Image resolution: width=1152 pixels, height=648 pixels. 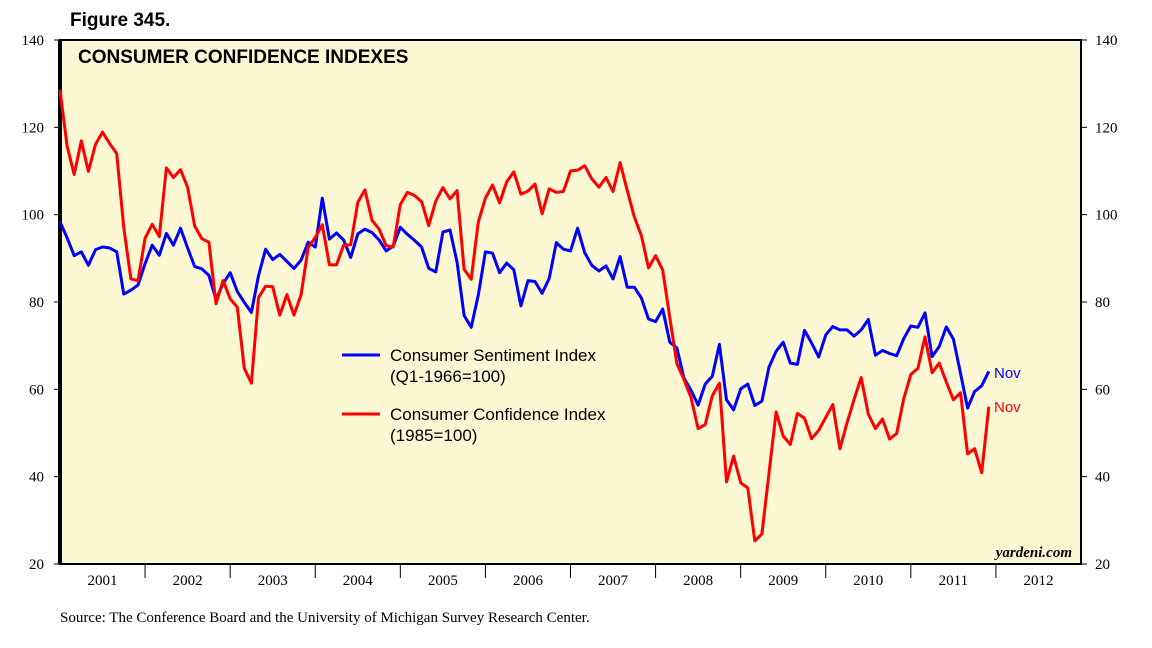 What do you see at coordinates (36, 303) in the screenshot?
I see `y-tick-label-left: 80` at bounding box center [36, 303].